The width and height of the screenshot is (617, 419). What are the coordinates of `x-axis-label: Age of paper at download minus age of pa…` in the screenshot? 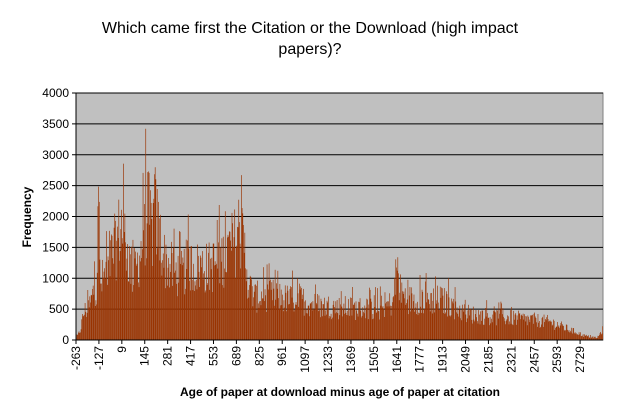 It's located at (340, 392).